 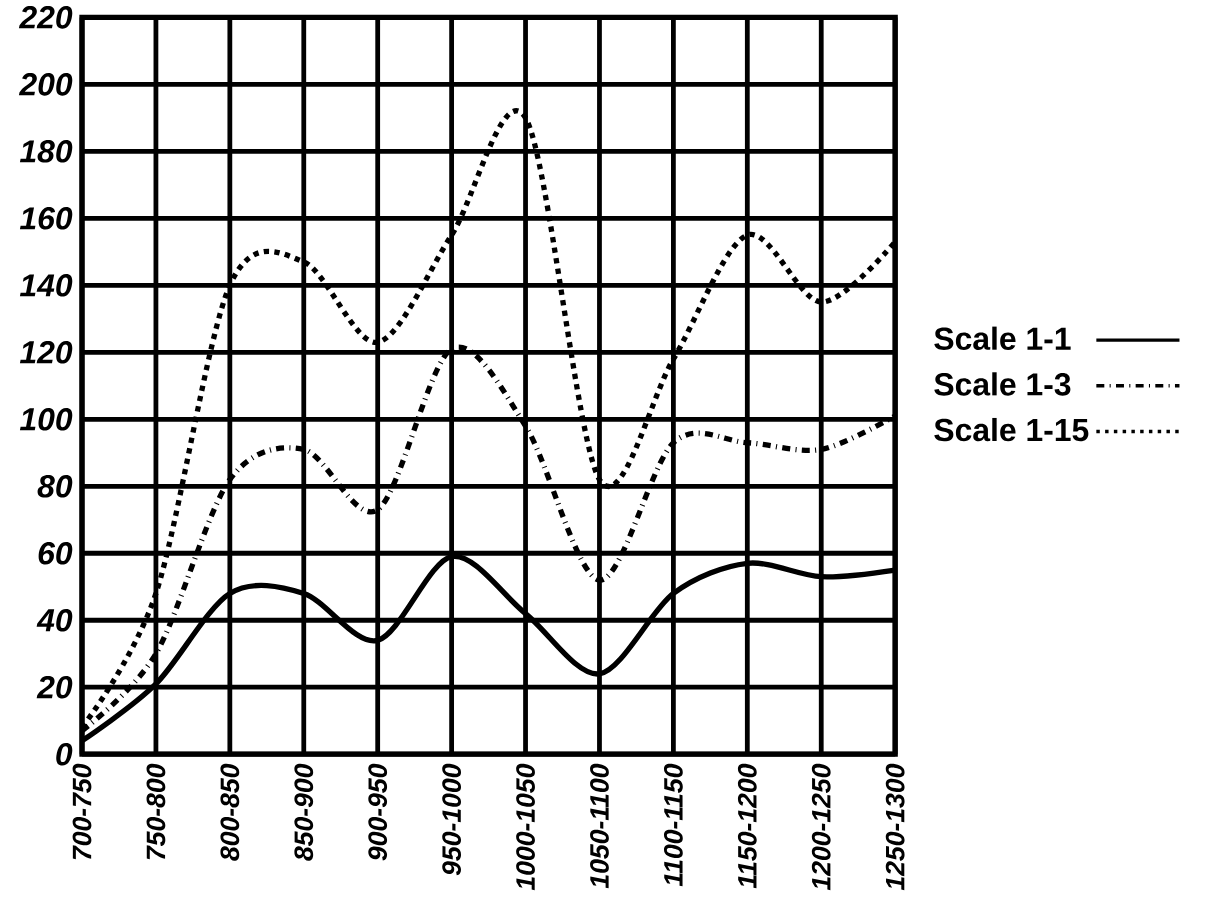 What do you see at coordinates (230, 812) in the screenshot?
I see `x-tick-label: 800-850` at bounding box center [230, 812].